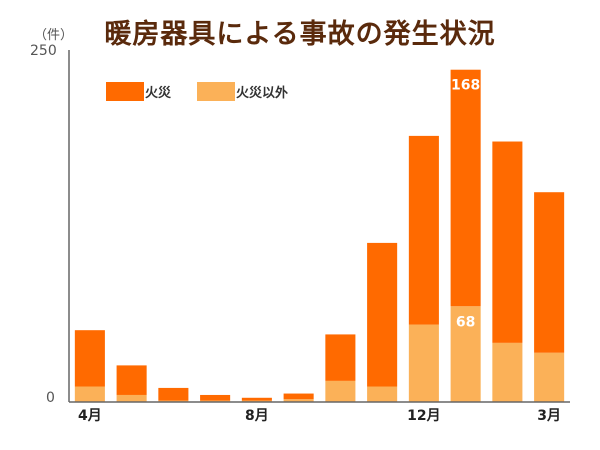 The image size is (600, 450). Describe the element at coordinates (125, 91) in the screenshot. I see `legend-swatch-fire` at that location.